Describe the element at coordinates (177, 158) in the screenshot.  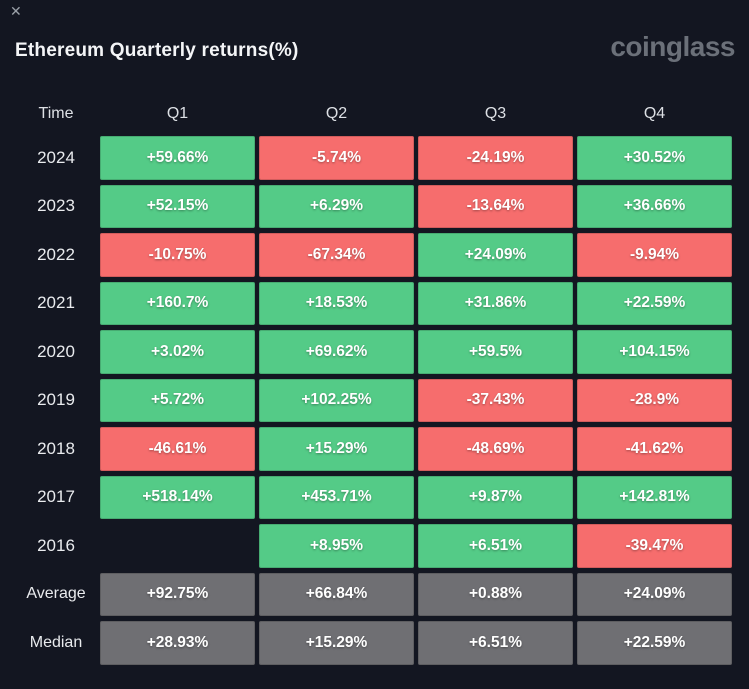
I see `cell-2024-q1: +59.66%` at that location.